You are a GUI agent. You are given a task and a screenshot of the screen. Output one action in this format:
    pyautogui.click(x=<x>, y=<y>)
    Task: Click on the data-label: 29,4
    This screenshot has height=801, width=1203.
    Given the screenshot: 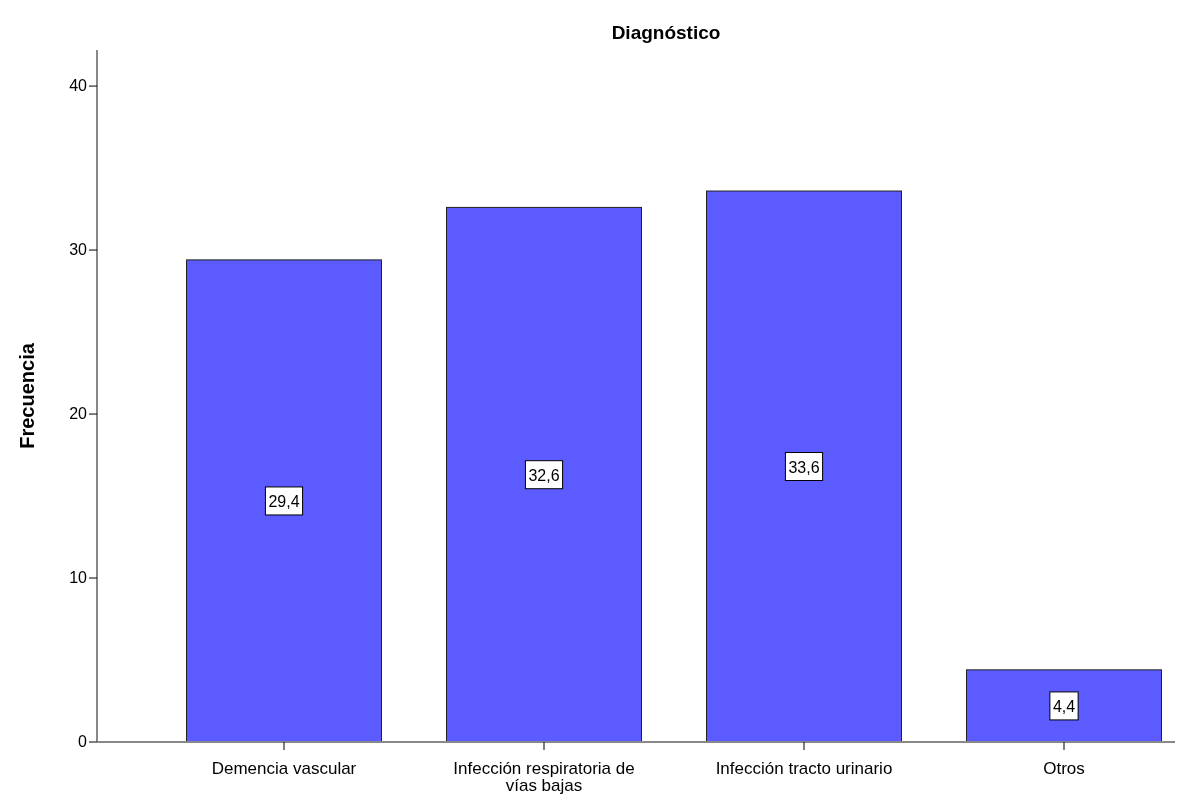 What is the action you would take?
    pyautogui.click(x=284, y=501)
    